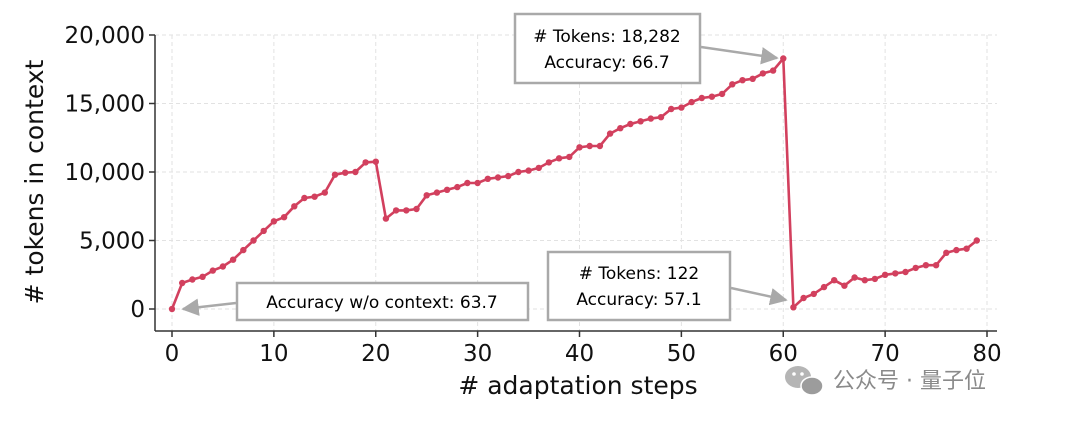 The width and height of the screenshot is (1080, 422). I want to click on annotation-peak: # Tokens: 18,282 Accuracy: 66.7, so click(646, 48).